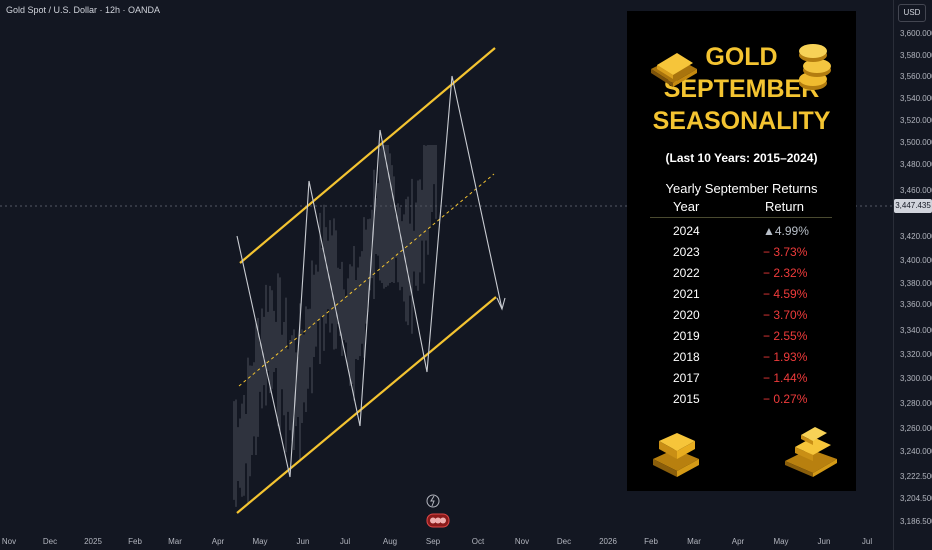 Image resolution: width=932 pixels, height=550 pixels. What do you see at coordinates (916, 304) in the screenshot?
I see `price-tick: 3,360.000` at bounding box center [916, 304].